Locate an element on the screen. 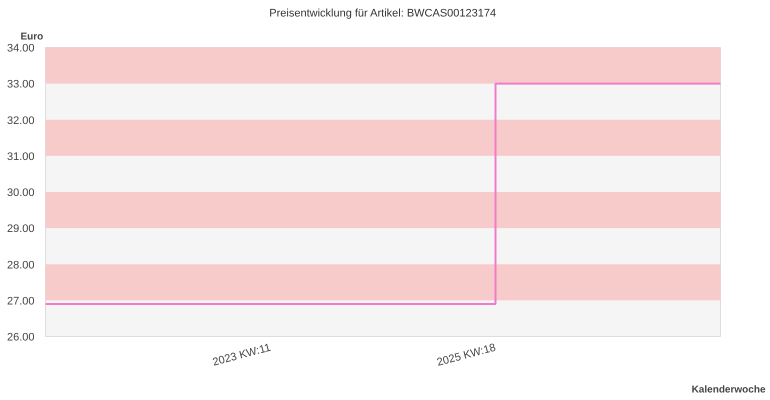 The image size is (770, 400). y-tick-label: 32.00 is located at coordinates (20, 120).